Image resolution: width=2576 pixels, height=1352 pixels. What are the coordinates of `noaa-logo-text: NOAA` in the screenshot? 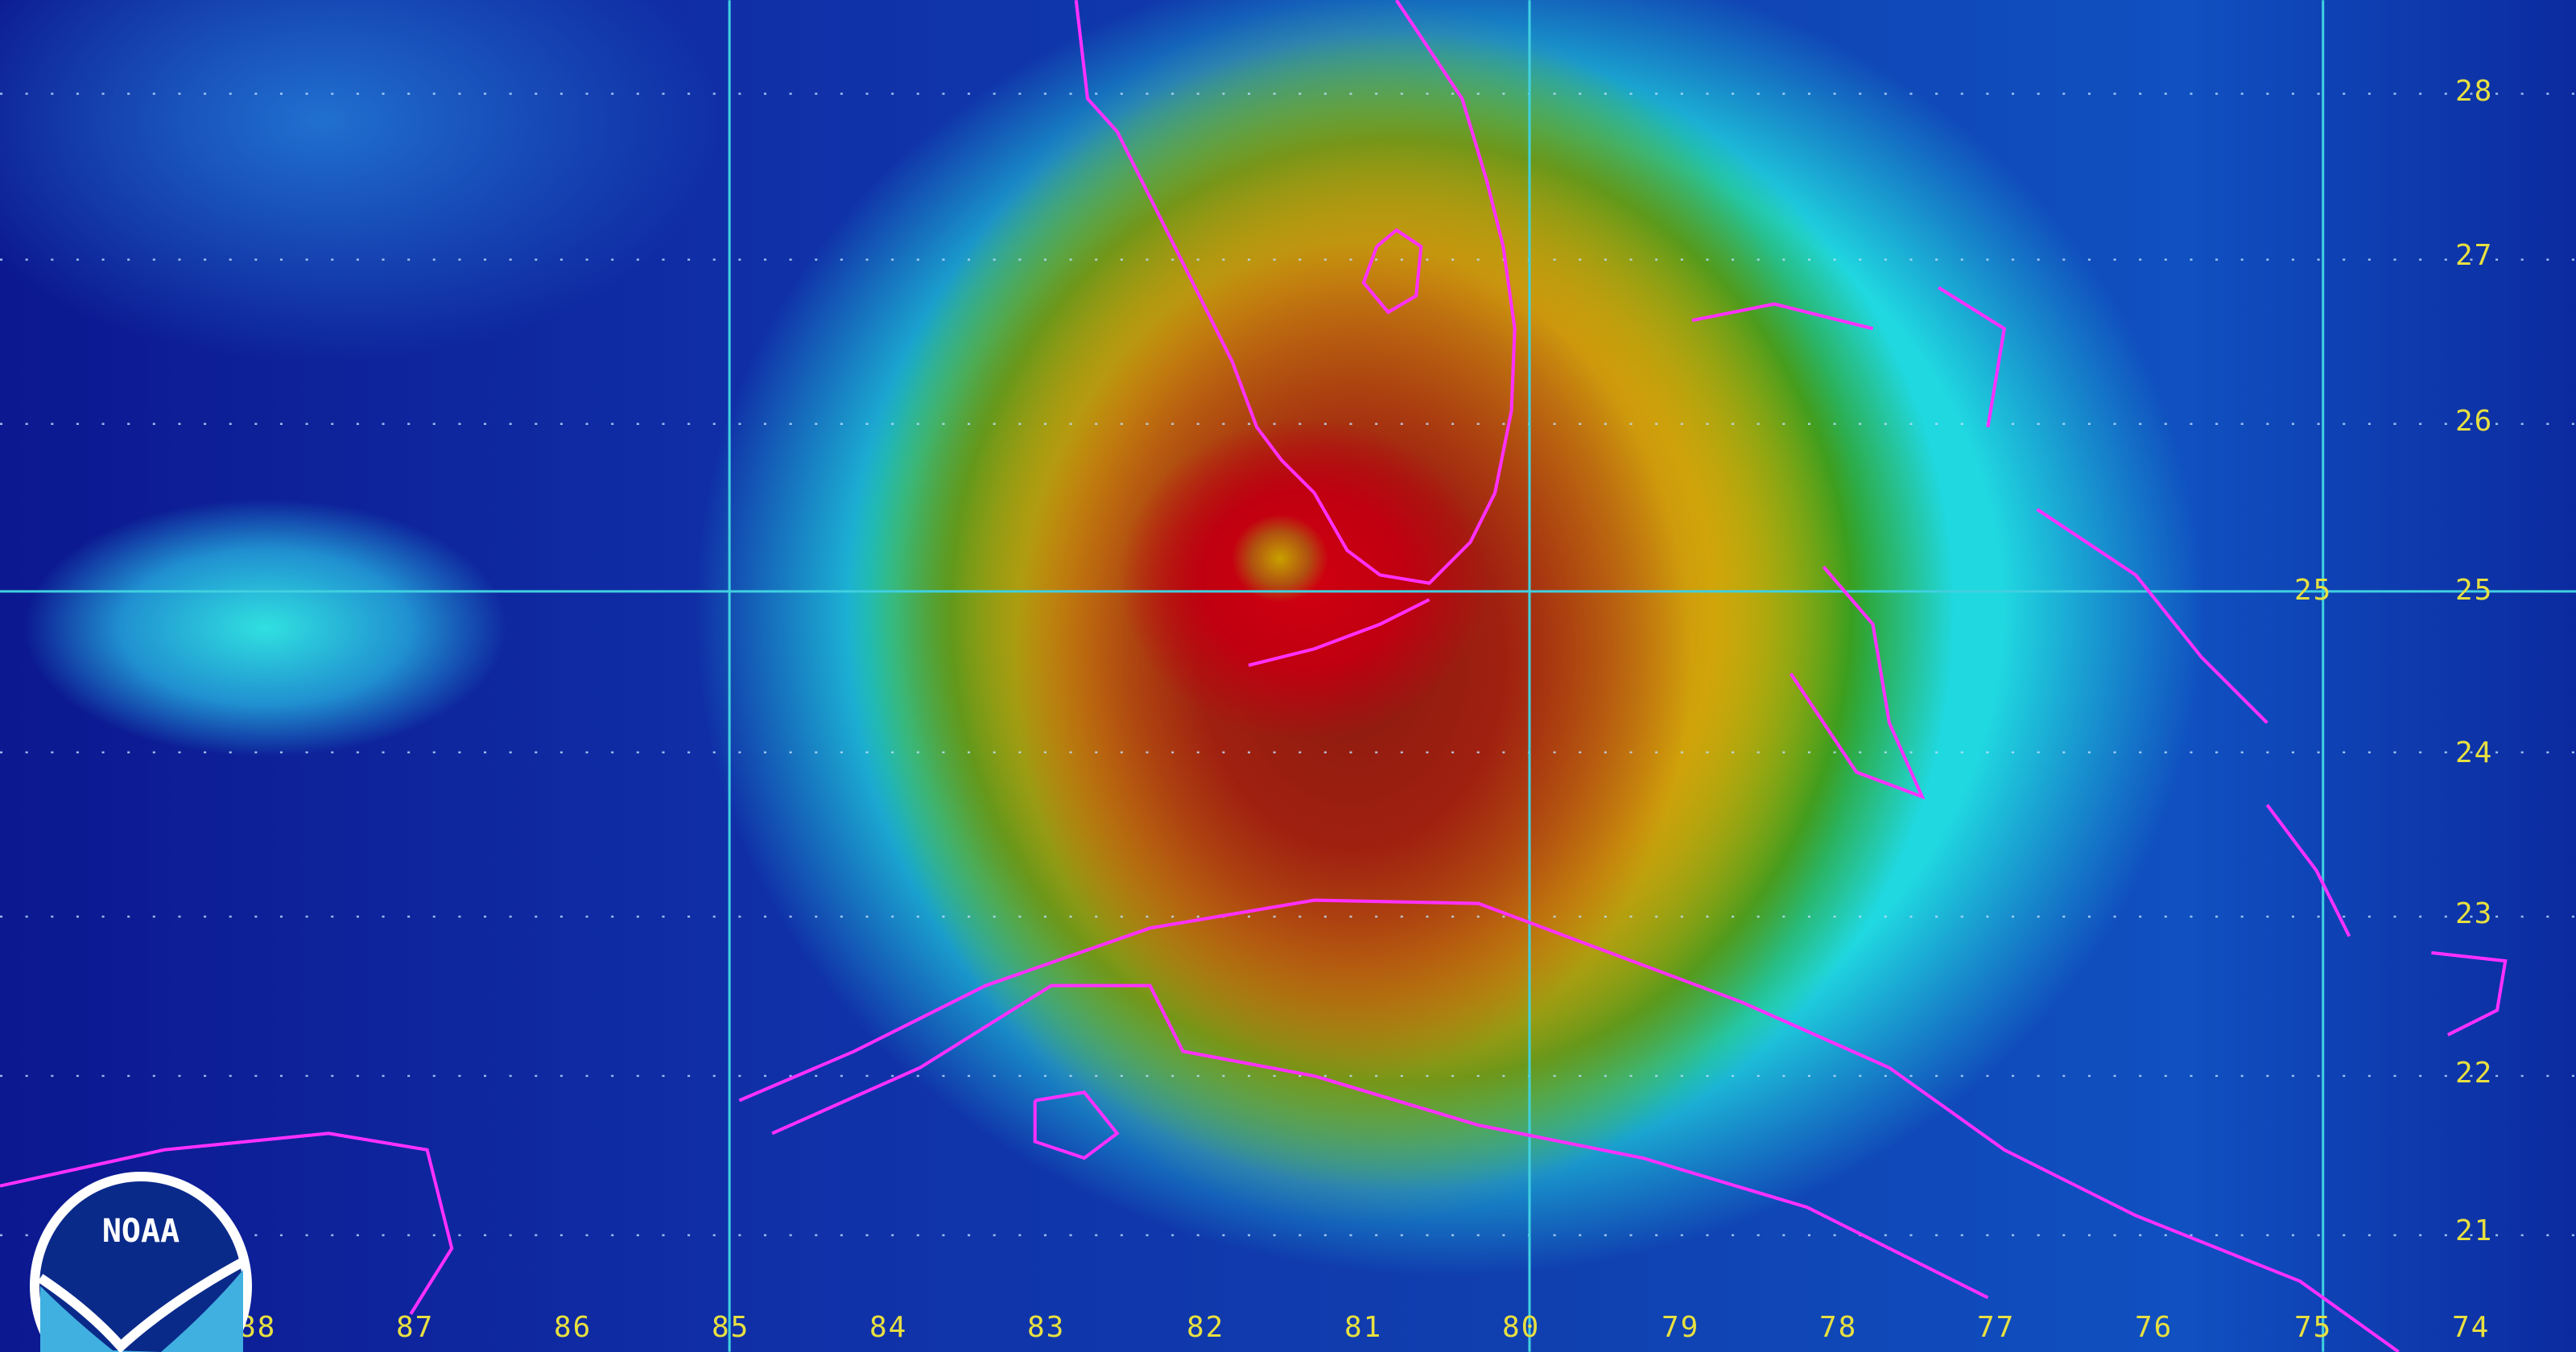 It's located at (141, 1231).